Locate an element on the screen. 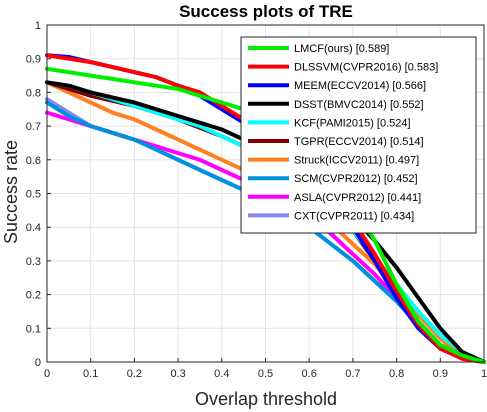 The height and width of the screenshot is (412, 487). y-tick-label: 0.5 is located at coordinates (33, 195).